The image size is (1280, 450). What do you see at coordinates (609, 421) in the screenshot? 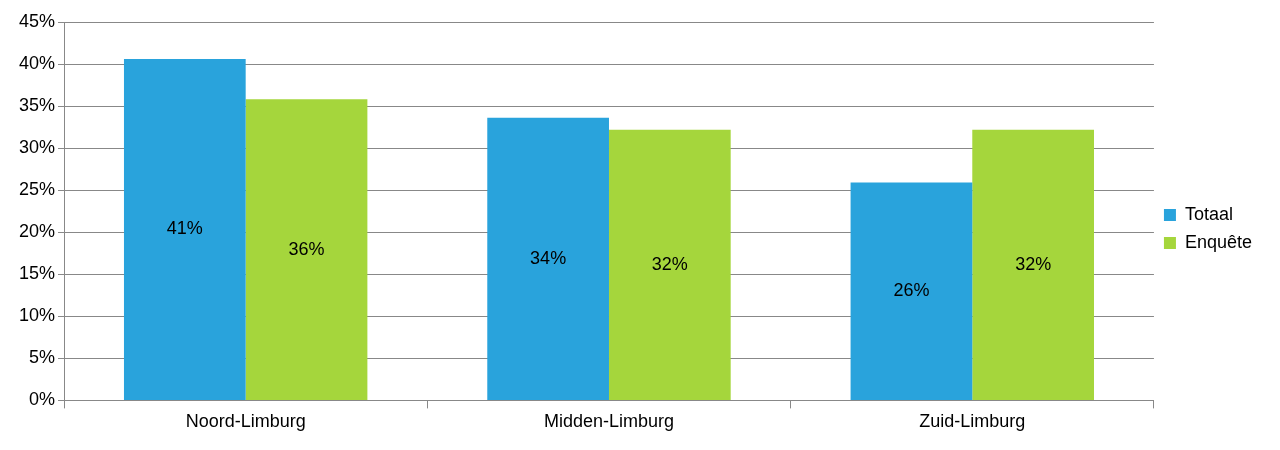
I see `x-tick-label: Midden-Limburg` at bounding box center [609, 421].